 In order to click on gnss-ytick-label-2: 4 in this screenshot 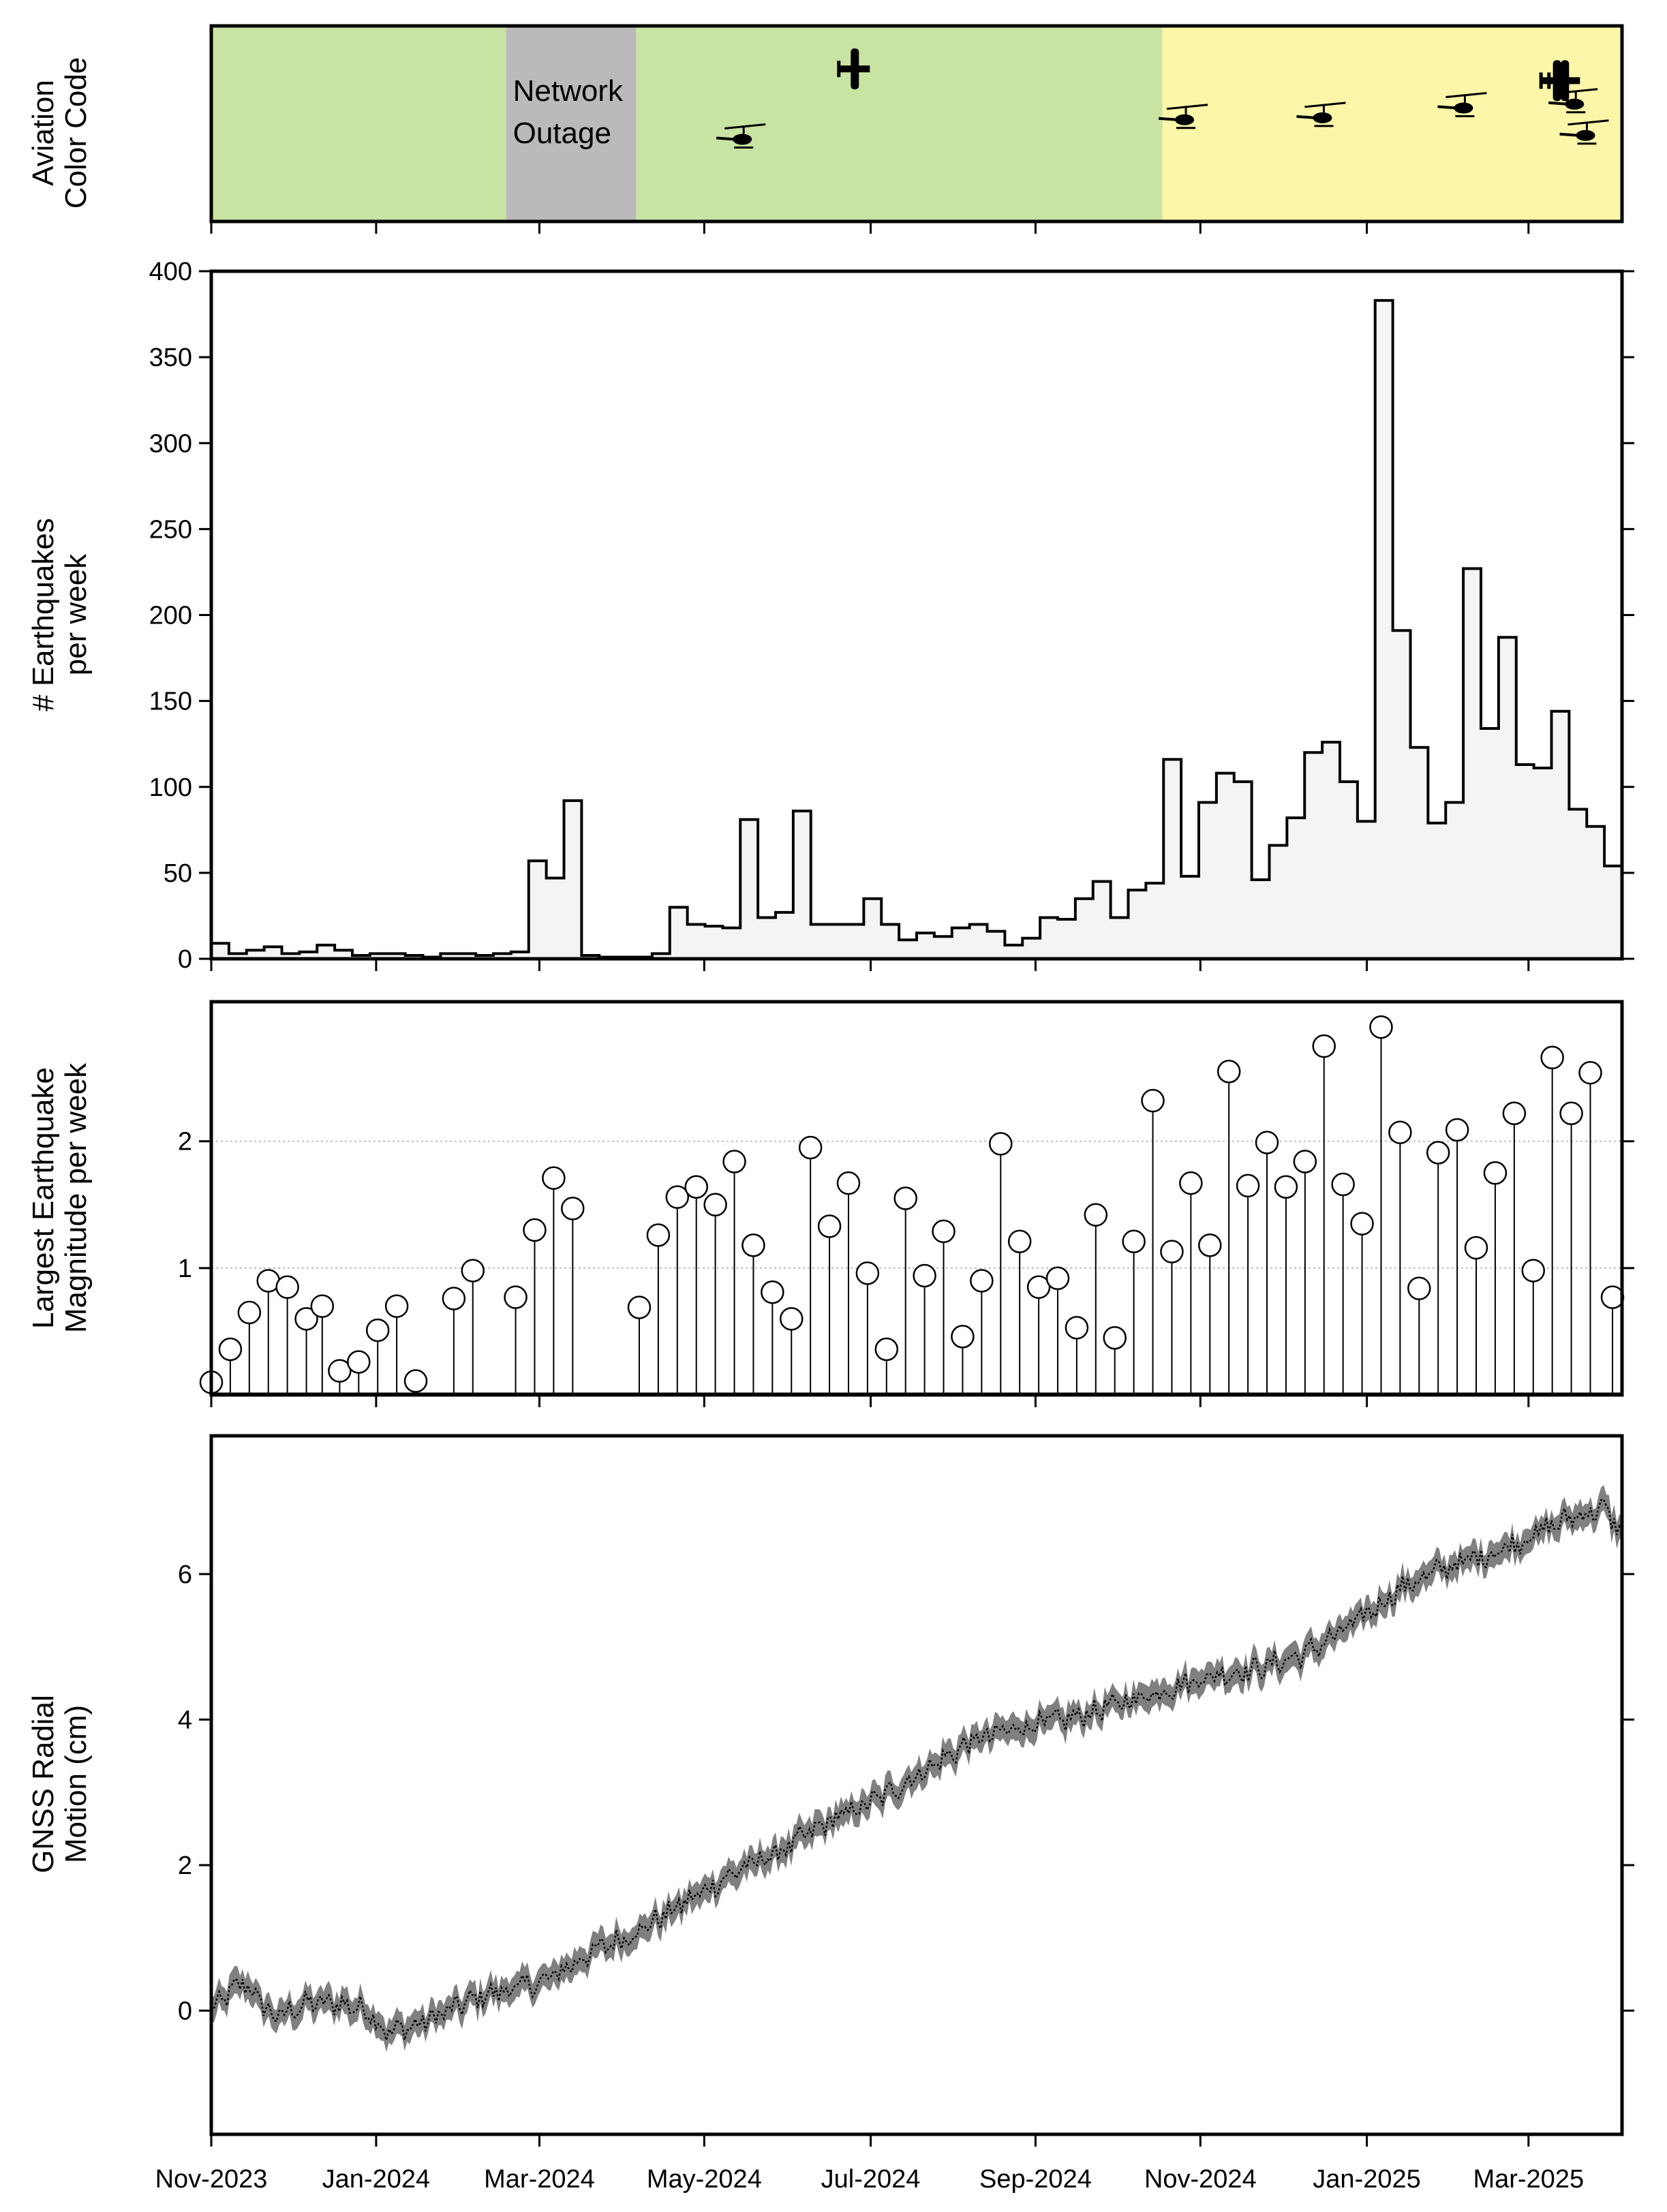, I will do `click(185, 1720)`.